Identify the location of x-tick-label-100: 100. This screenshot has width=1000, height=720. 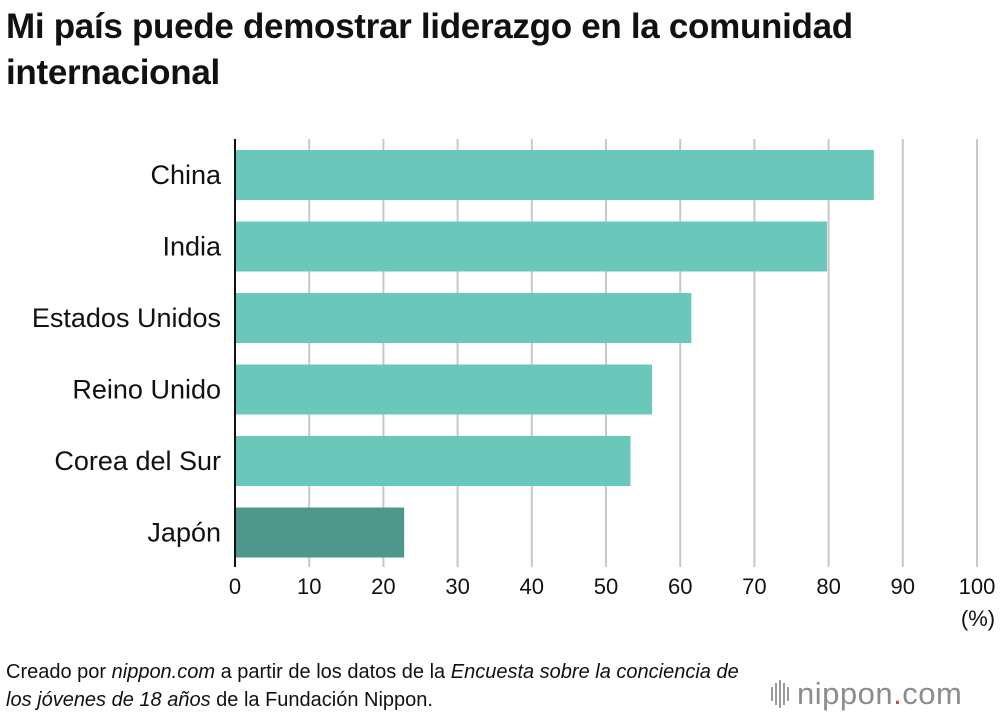
(977, 586).